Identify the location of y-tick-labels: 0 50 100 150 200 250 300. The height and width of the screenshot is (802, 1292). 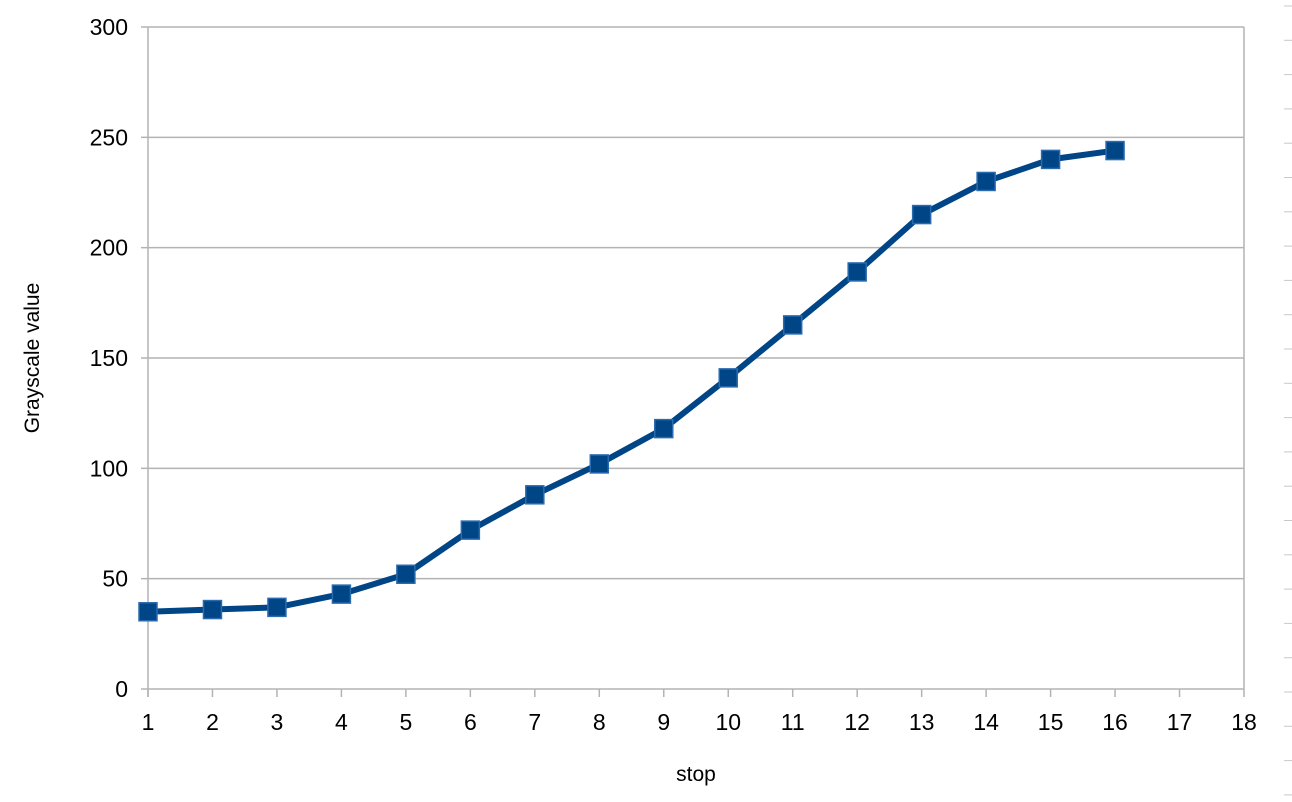
(109, 358).